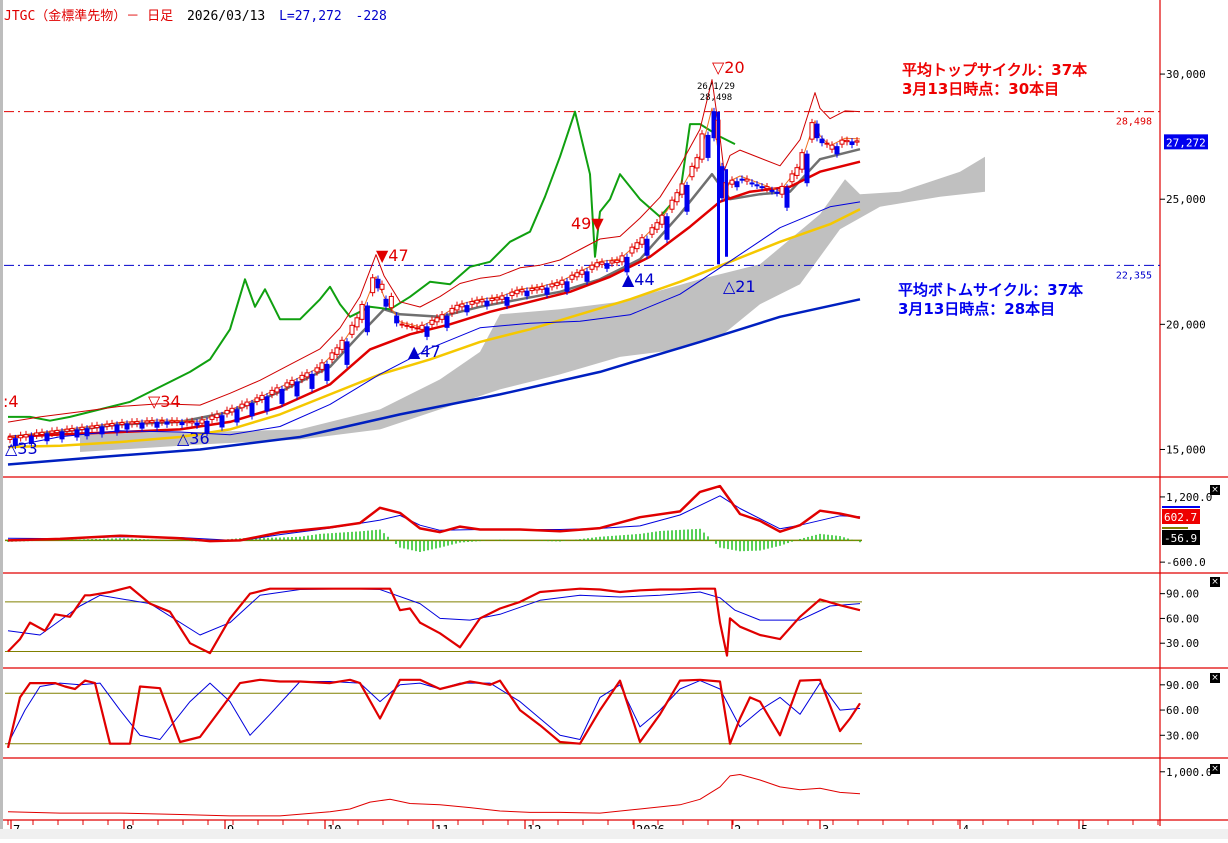 This screenshot has width=1228, height=843. Describe the element at coordinates (1, 419) in the screenshot. I see `left-scroll-edge` at that location.